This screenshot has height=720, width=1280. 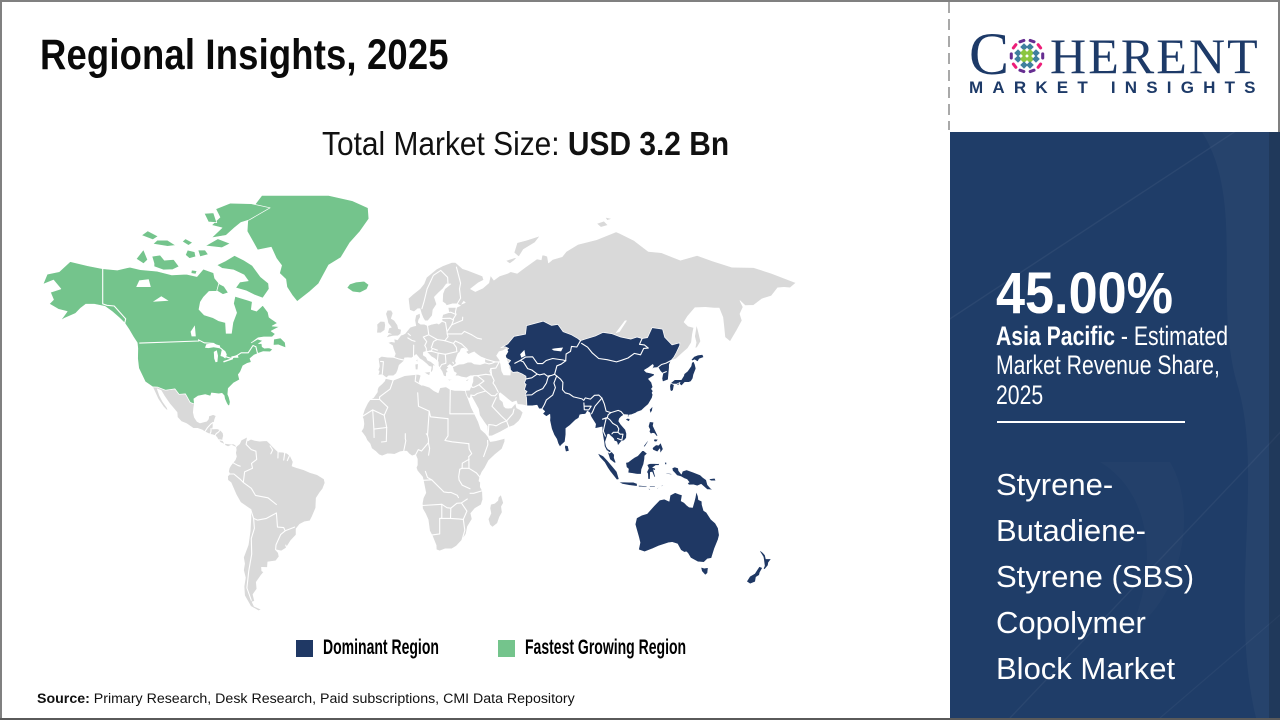 What do you see at coordinates (525, 144) in the screenshot?
I see `total-market-size: Total Market Size: USD 3.2 Bn` at bounding box center [525, 144].